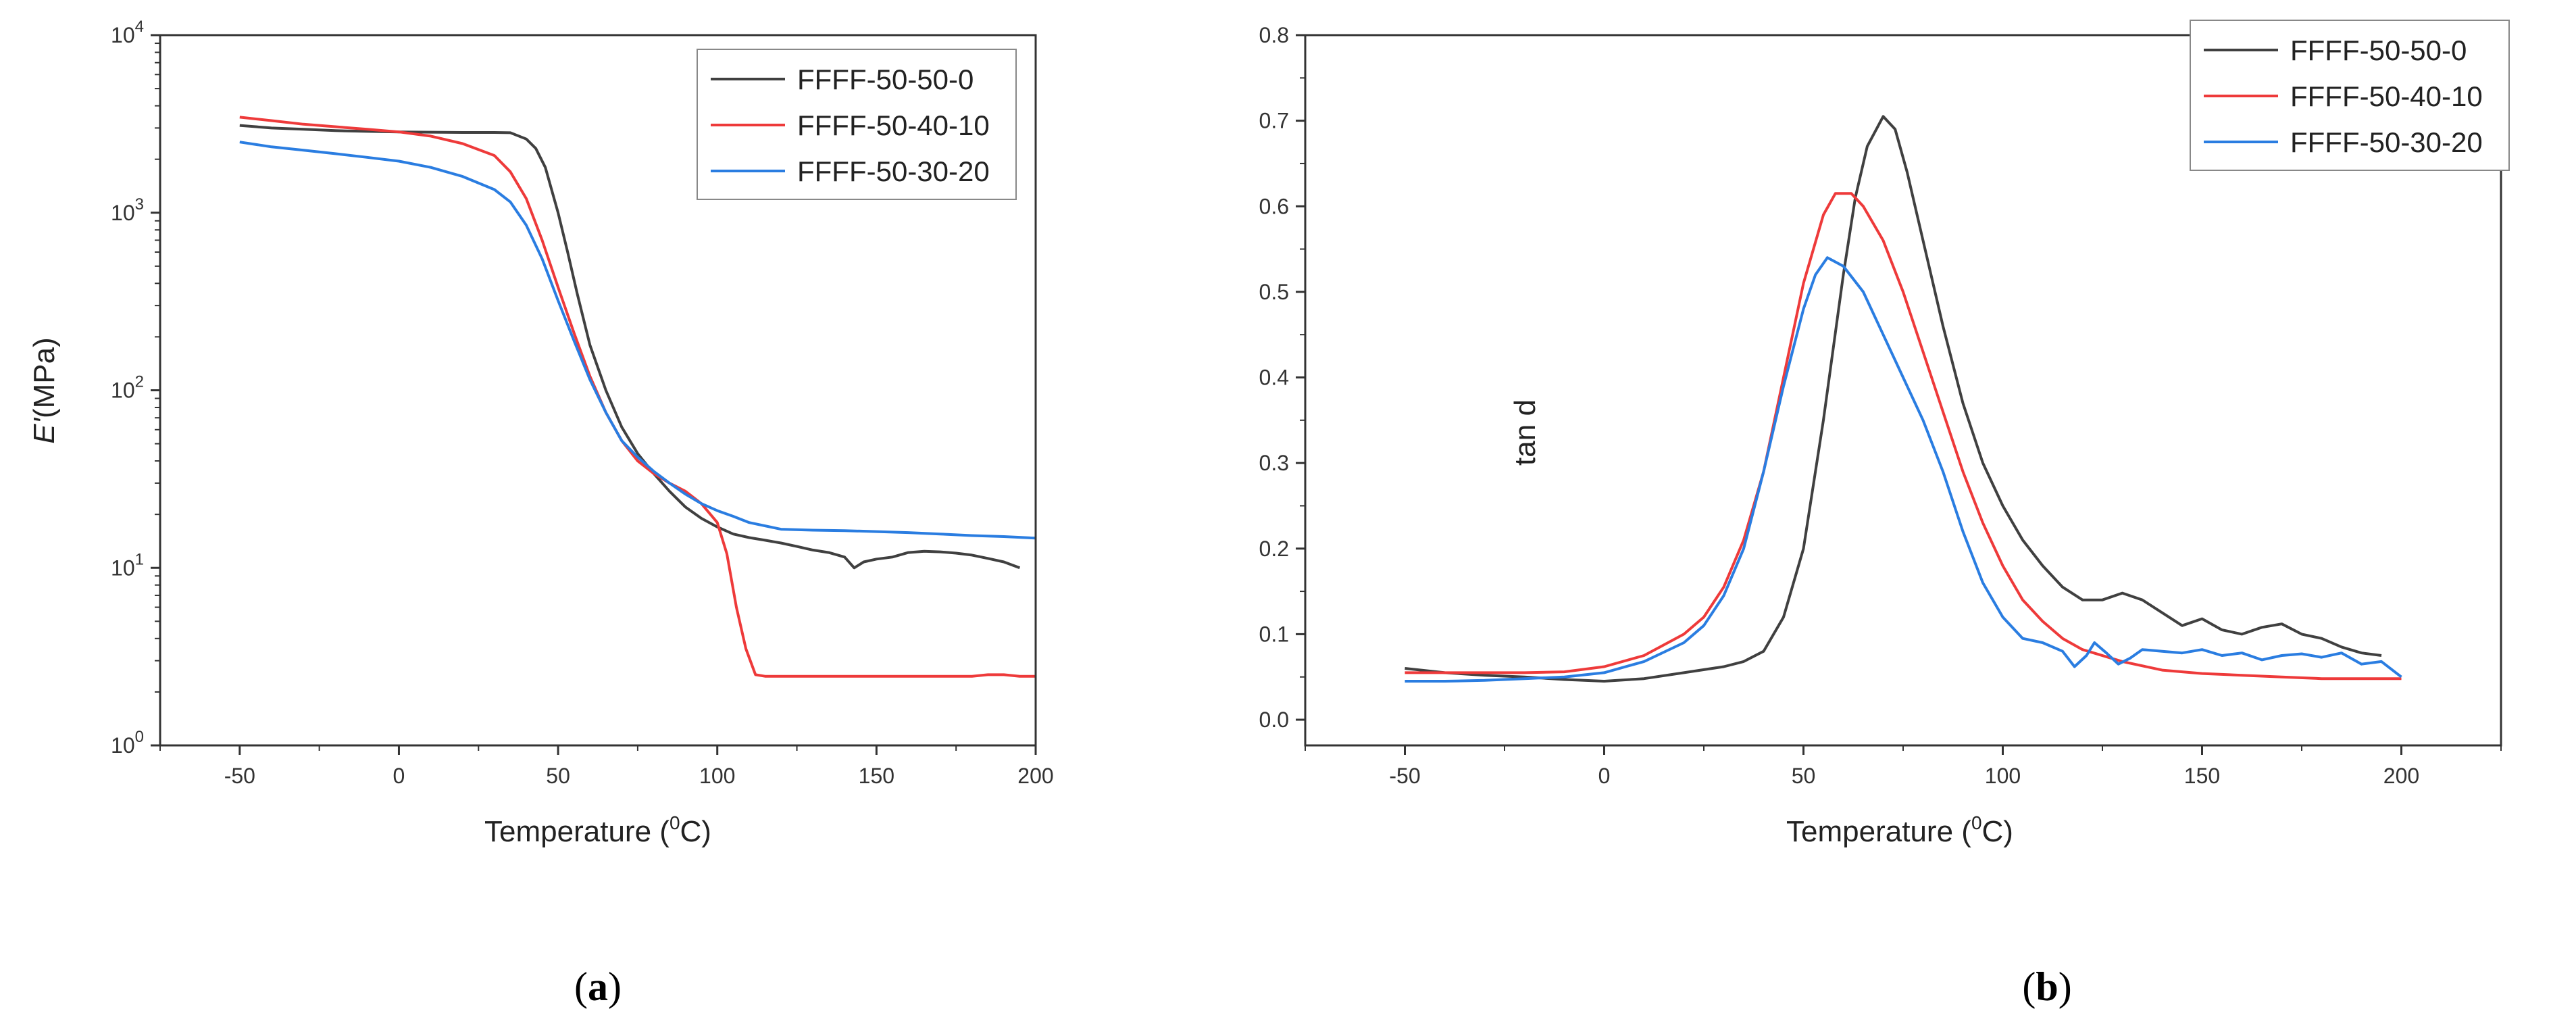 The width and height of the screenshot is (2576, 1036). I want to click on y-tick-label: 0.5, so click(1274, 292).